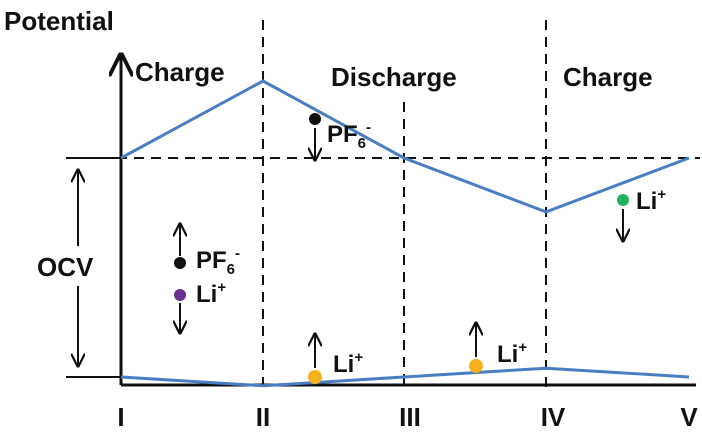 Image resolution: width=702 pixels, height=441 pixels. What do you see at coordinates (180, 263) in the screenshot?
I see `pf6-left-ion-dot` at bounding box center [180, 263].